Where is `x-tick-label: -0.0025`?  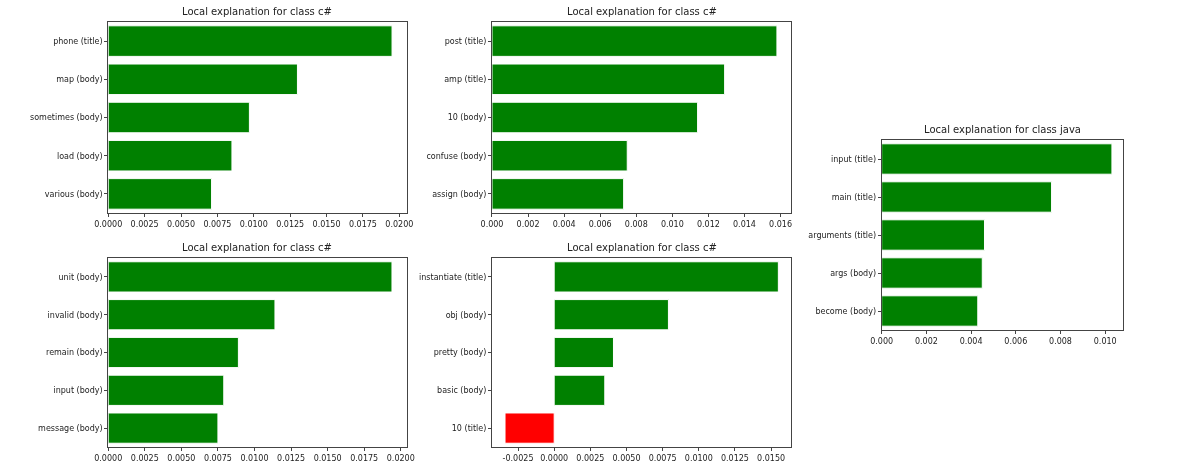
x-tick-label: -0.0025 is located at coordinates (518, 458).